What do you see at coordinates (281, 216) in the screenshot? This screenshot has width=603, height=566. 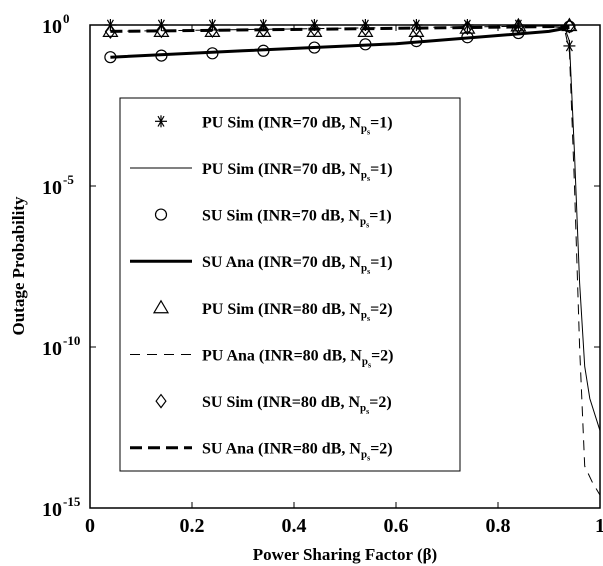 I see `legend-label-main: SU Sim (INR=70 dB, N` at bounding box center [281, 216].